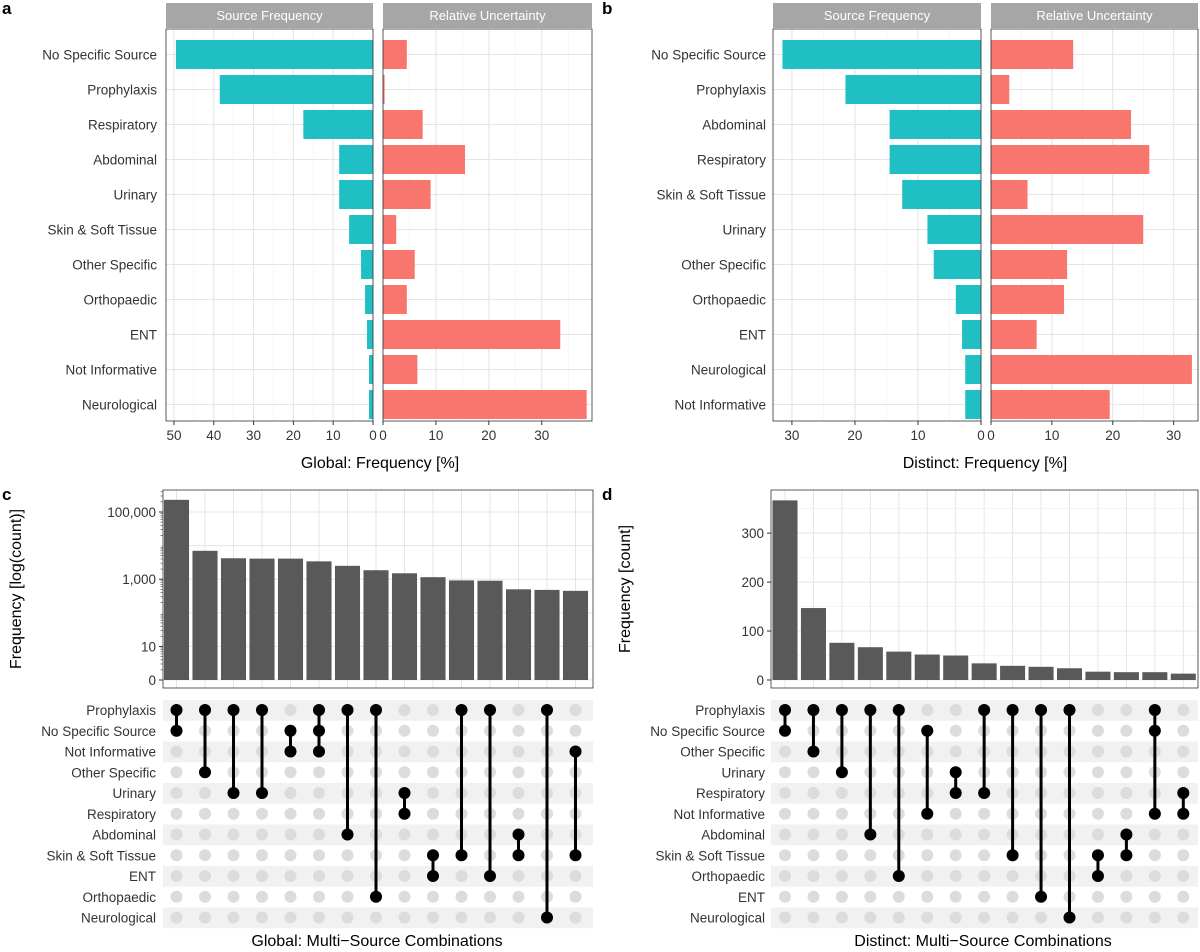 The width and height of the screenshot is (1200, 952). What do you see at coordinates (982, 941) in the screenshot?
I see `x-axis-title: Distinct: Multi−Source Combinations` at bounding box center [982, 941].